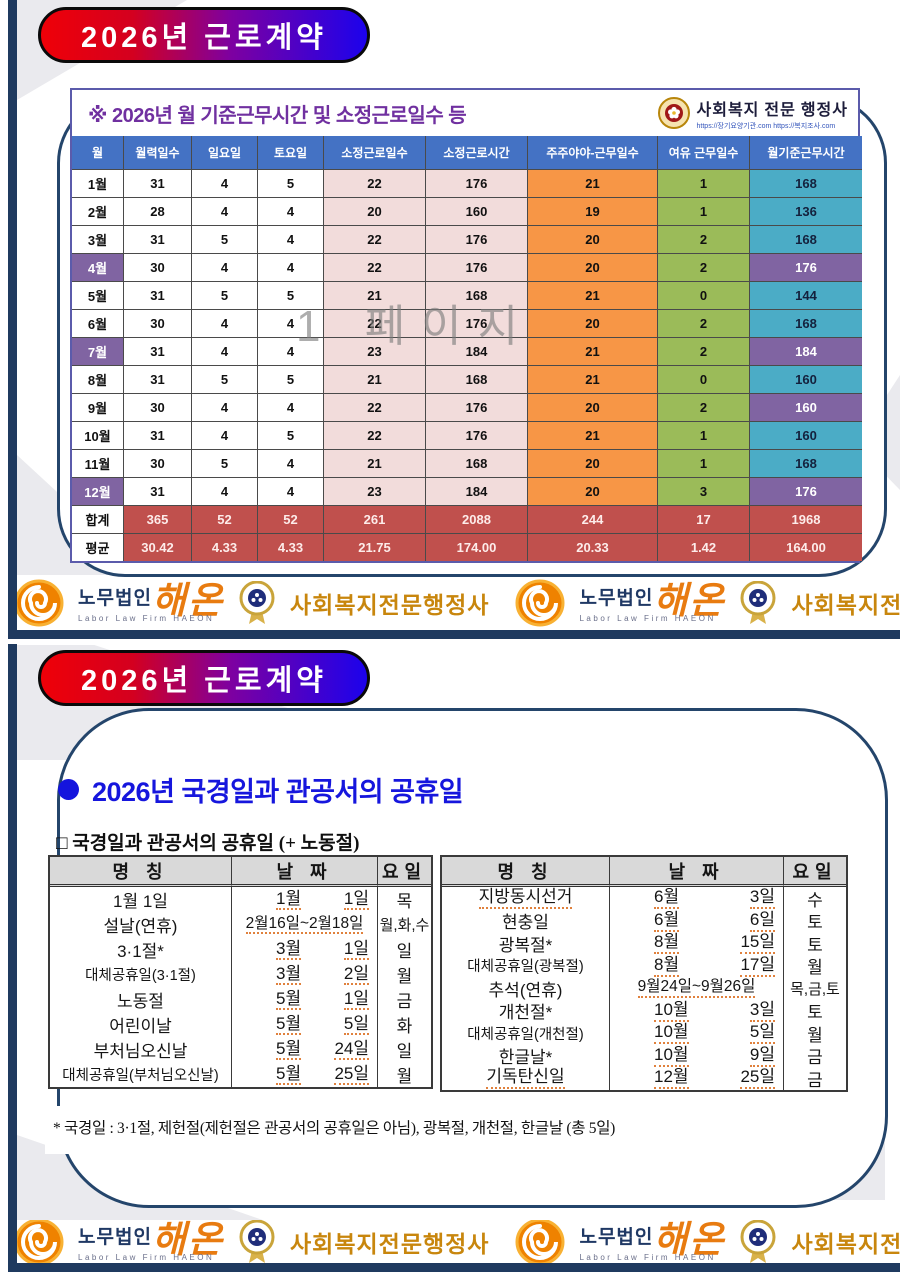 The width and height of the screenshot is (900, 1272). What do you see at coordinates (477, 407) in the screenshot?
I see `workhours-cell: 176` at bounding box center [477, 407].